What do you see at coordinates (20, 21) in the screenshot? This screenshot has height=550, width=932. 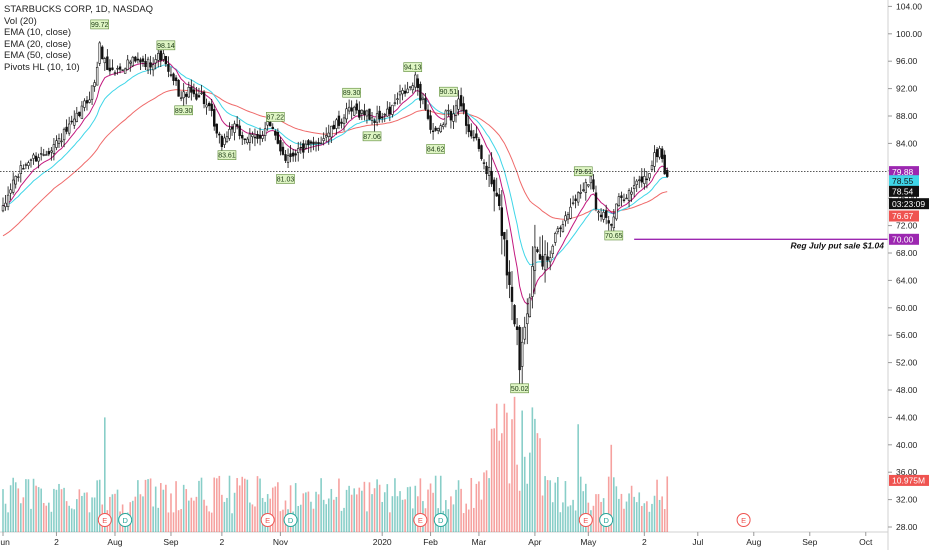 I see `legend-vol: Vol (20)` at bounding box center [20, 21].